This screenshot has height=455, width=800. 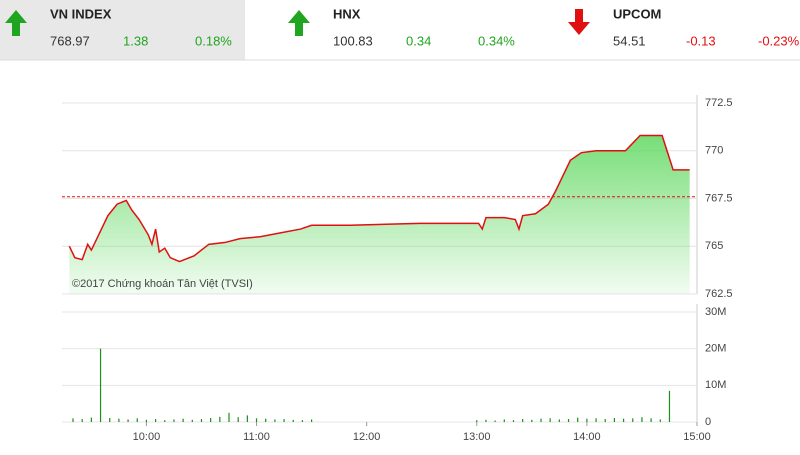 I want to click on index-name: HNX, so click(x=347, y=13).